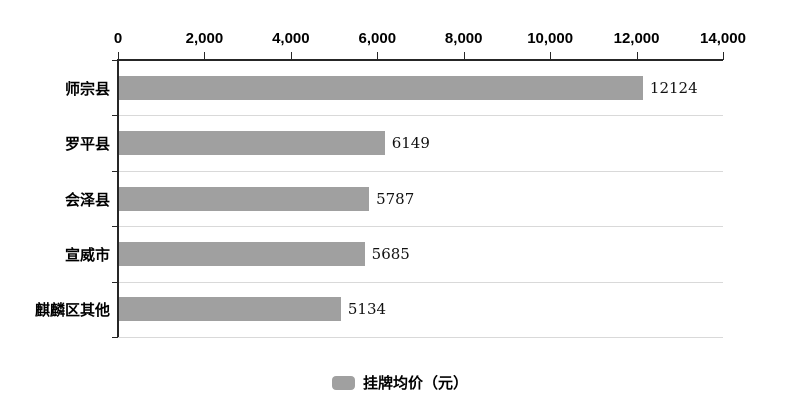 This screenshot has height=400, width=800. What do you see at coordinates (87, 255) in the screenshot?
I see `category-label: 宣威市` at bounding box center [87, 255].